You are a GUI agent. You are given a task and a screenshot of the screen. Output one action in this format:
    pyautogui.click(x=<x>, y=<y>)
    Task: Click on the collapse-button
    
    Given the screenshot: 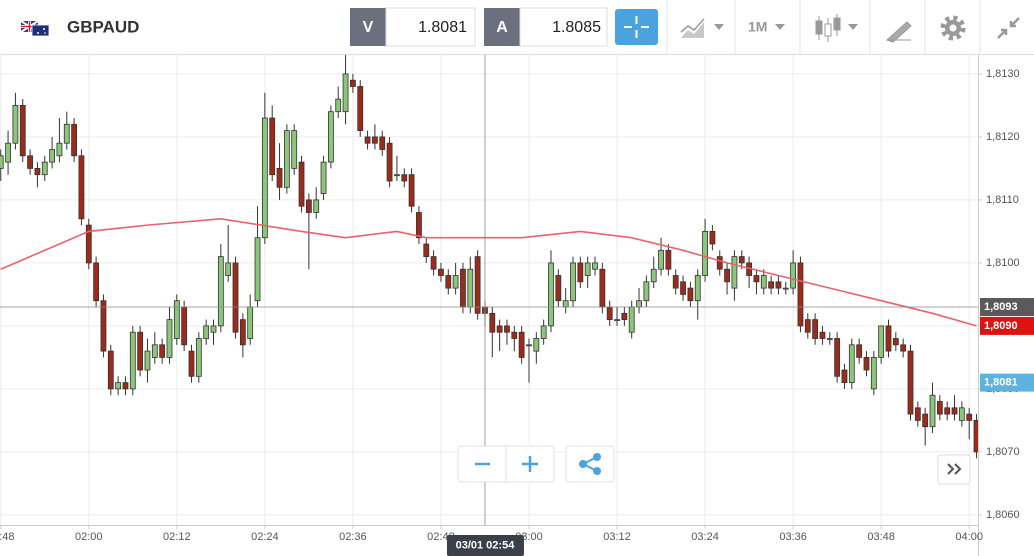 What is the action you would take?
    pyautogui.click(x=1008, y=28)
    